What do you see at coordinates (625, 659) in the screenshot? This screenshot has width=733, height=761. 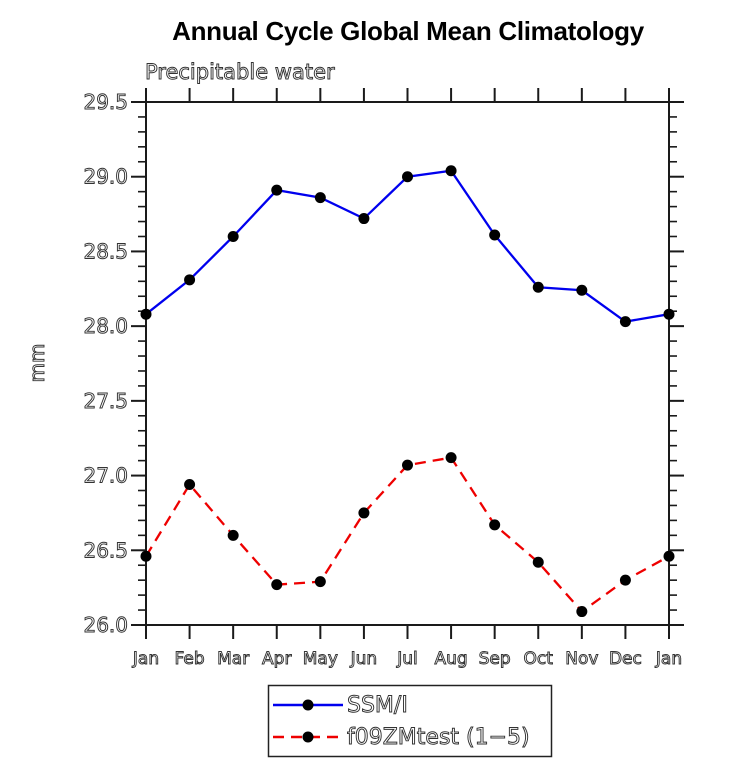 I see `x-tick-label: Dec` at bounding box center [625, 659].